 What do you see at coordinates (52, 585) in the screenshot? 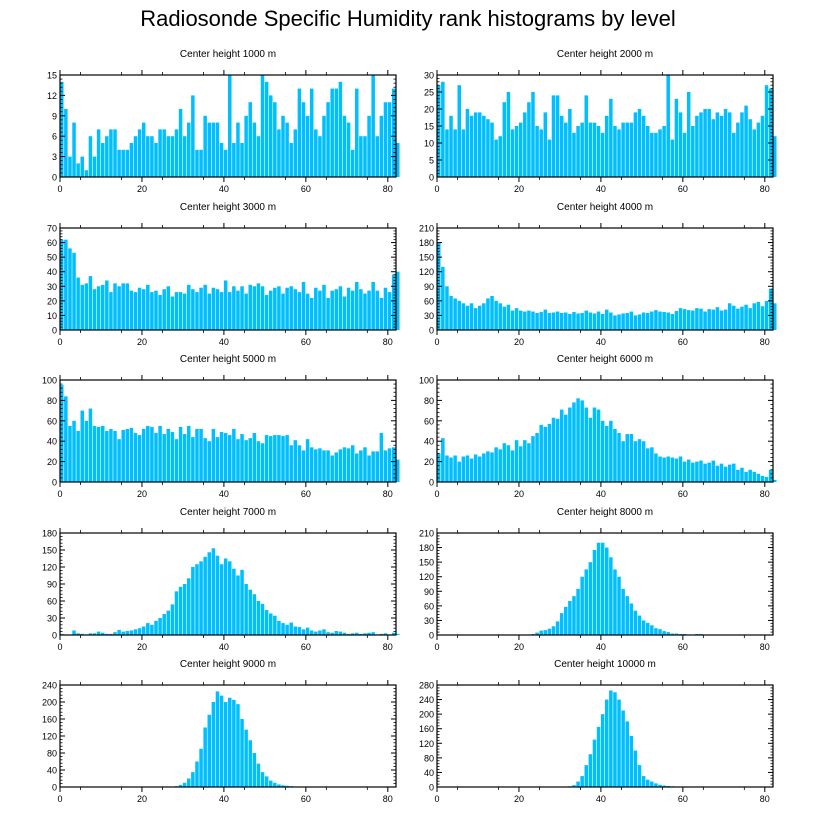
I see `y-tick-label: 90` at bounding box center [52, 585].